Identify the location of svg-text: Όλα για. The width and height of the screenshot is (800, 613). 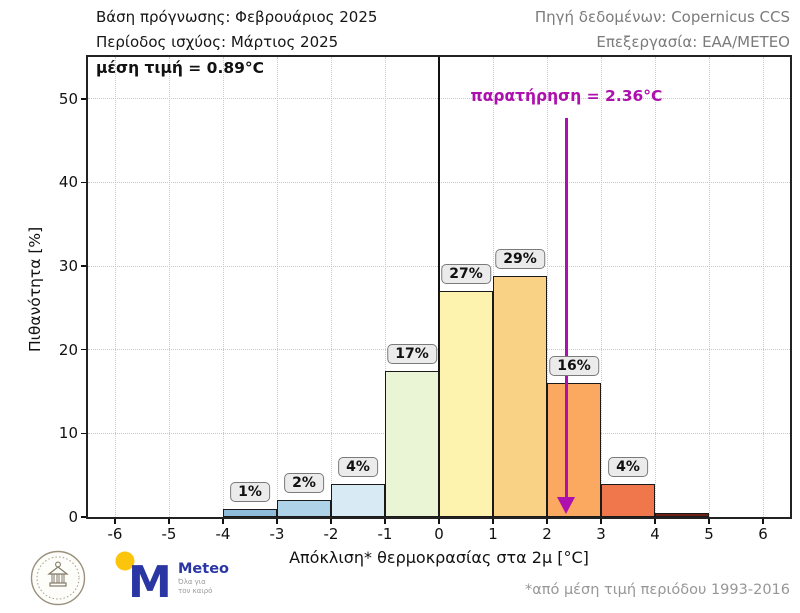
(191, 582).